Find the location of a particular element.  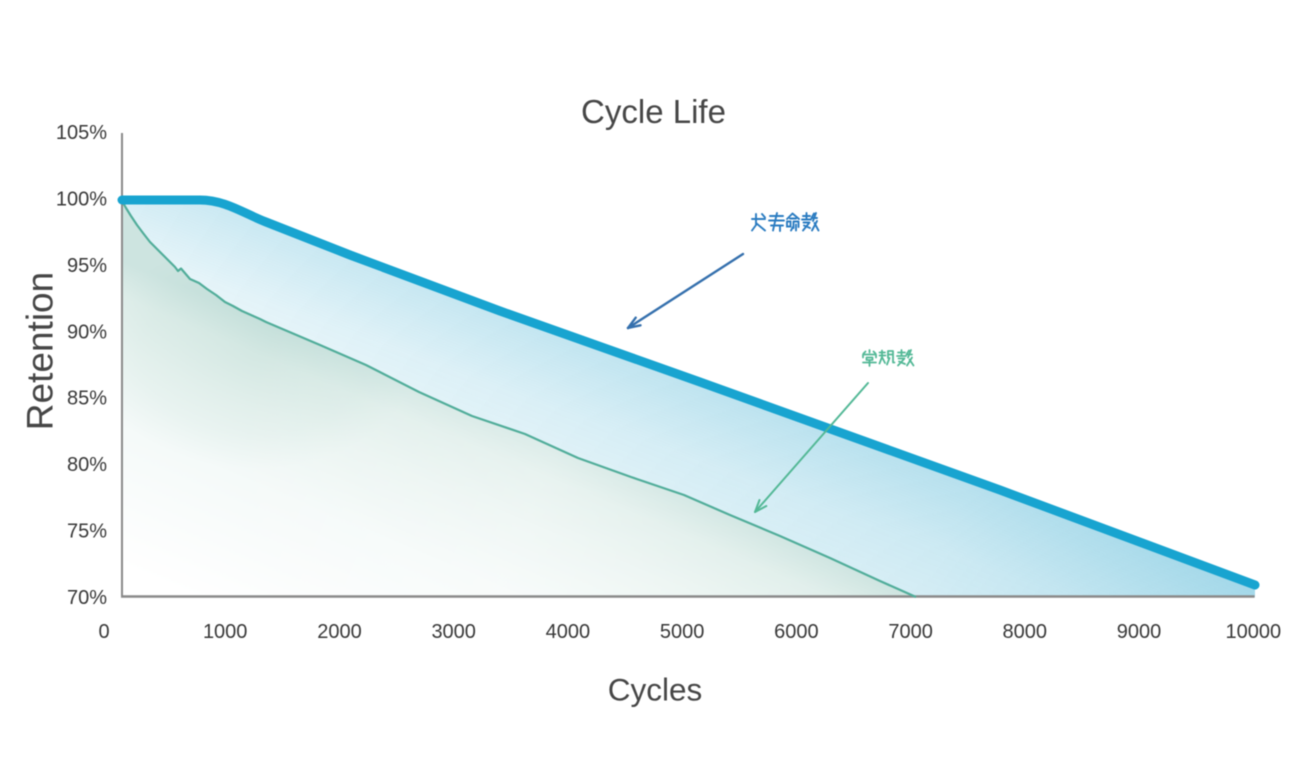

svg-text: 70% is located at coordinates (87, 598).